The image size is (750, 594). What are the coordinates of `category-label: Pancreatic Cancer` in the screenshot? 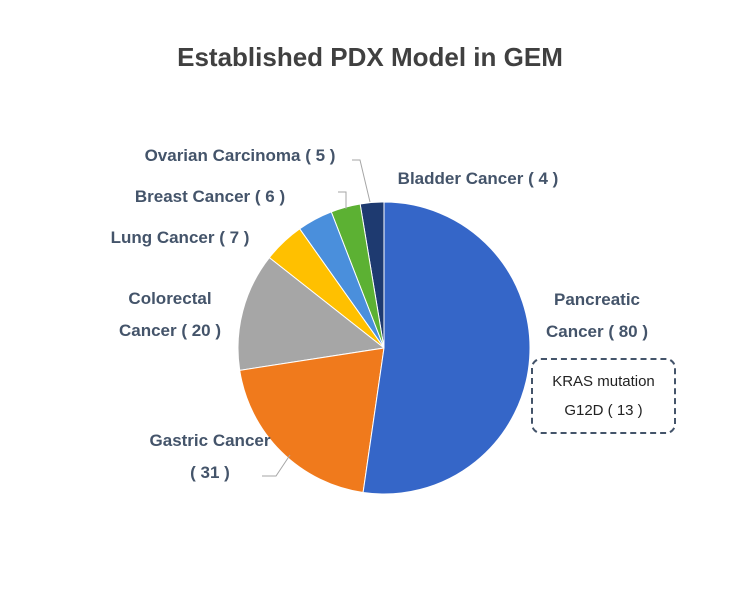 It's located at (592, 315).